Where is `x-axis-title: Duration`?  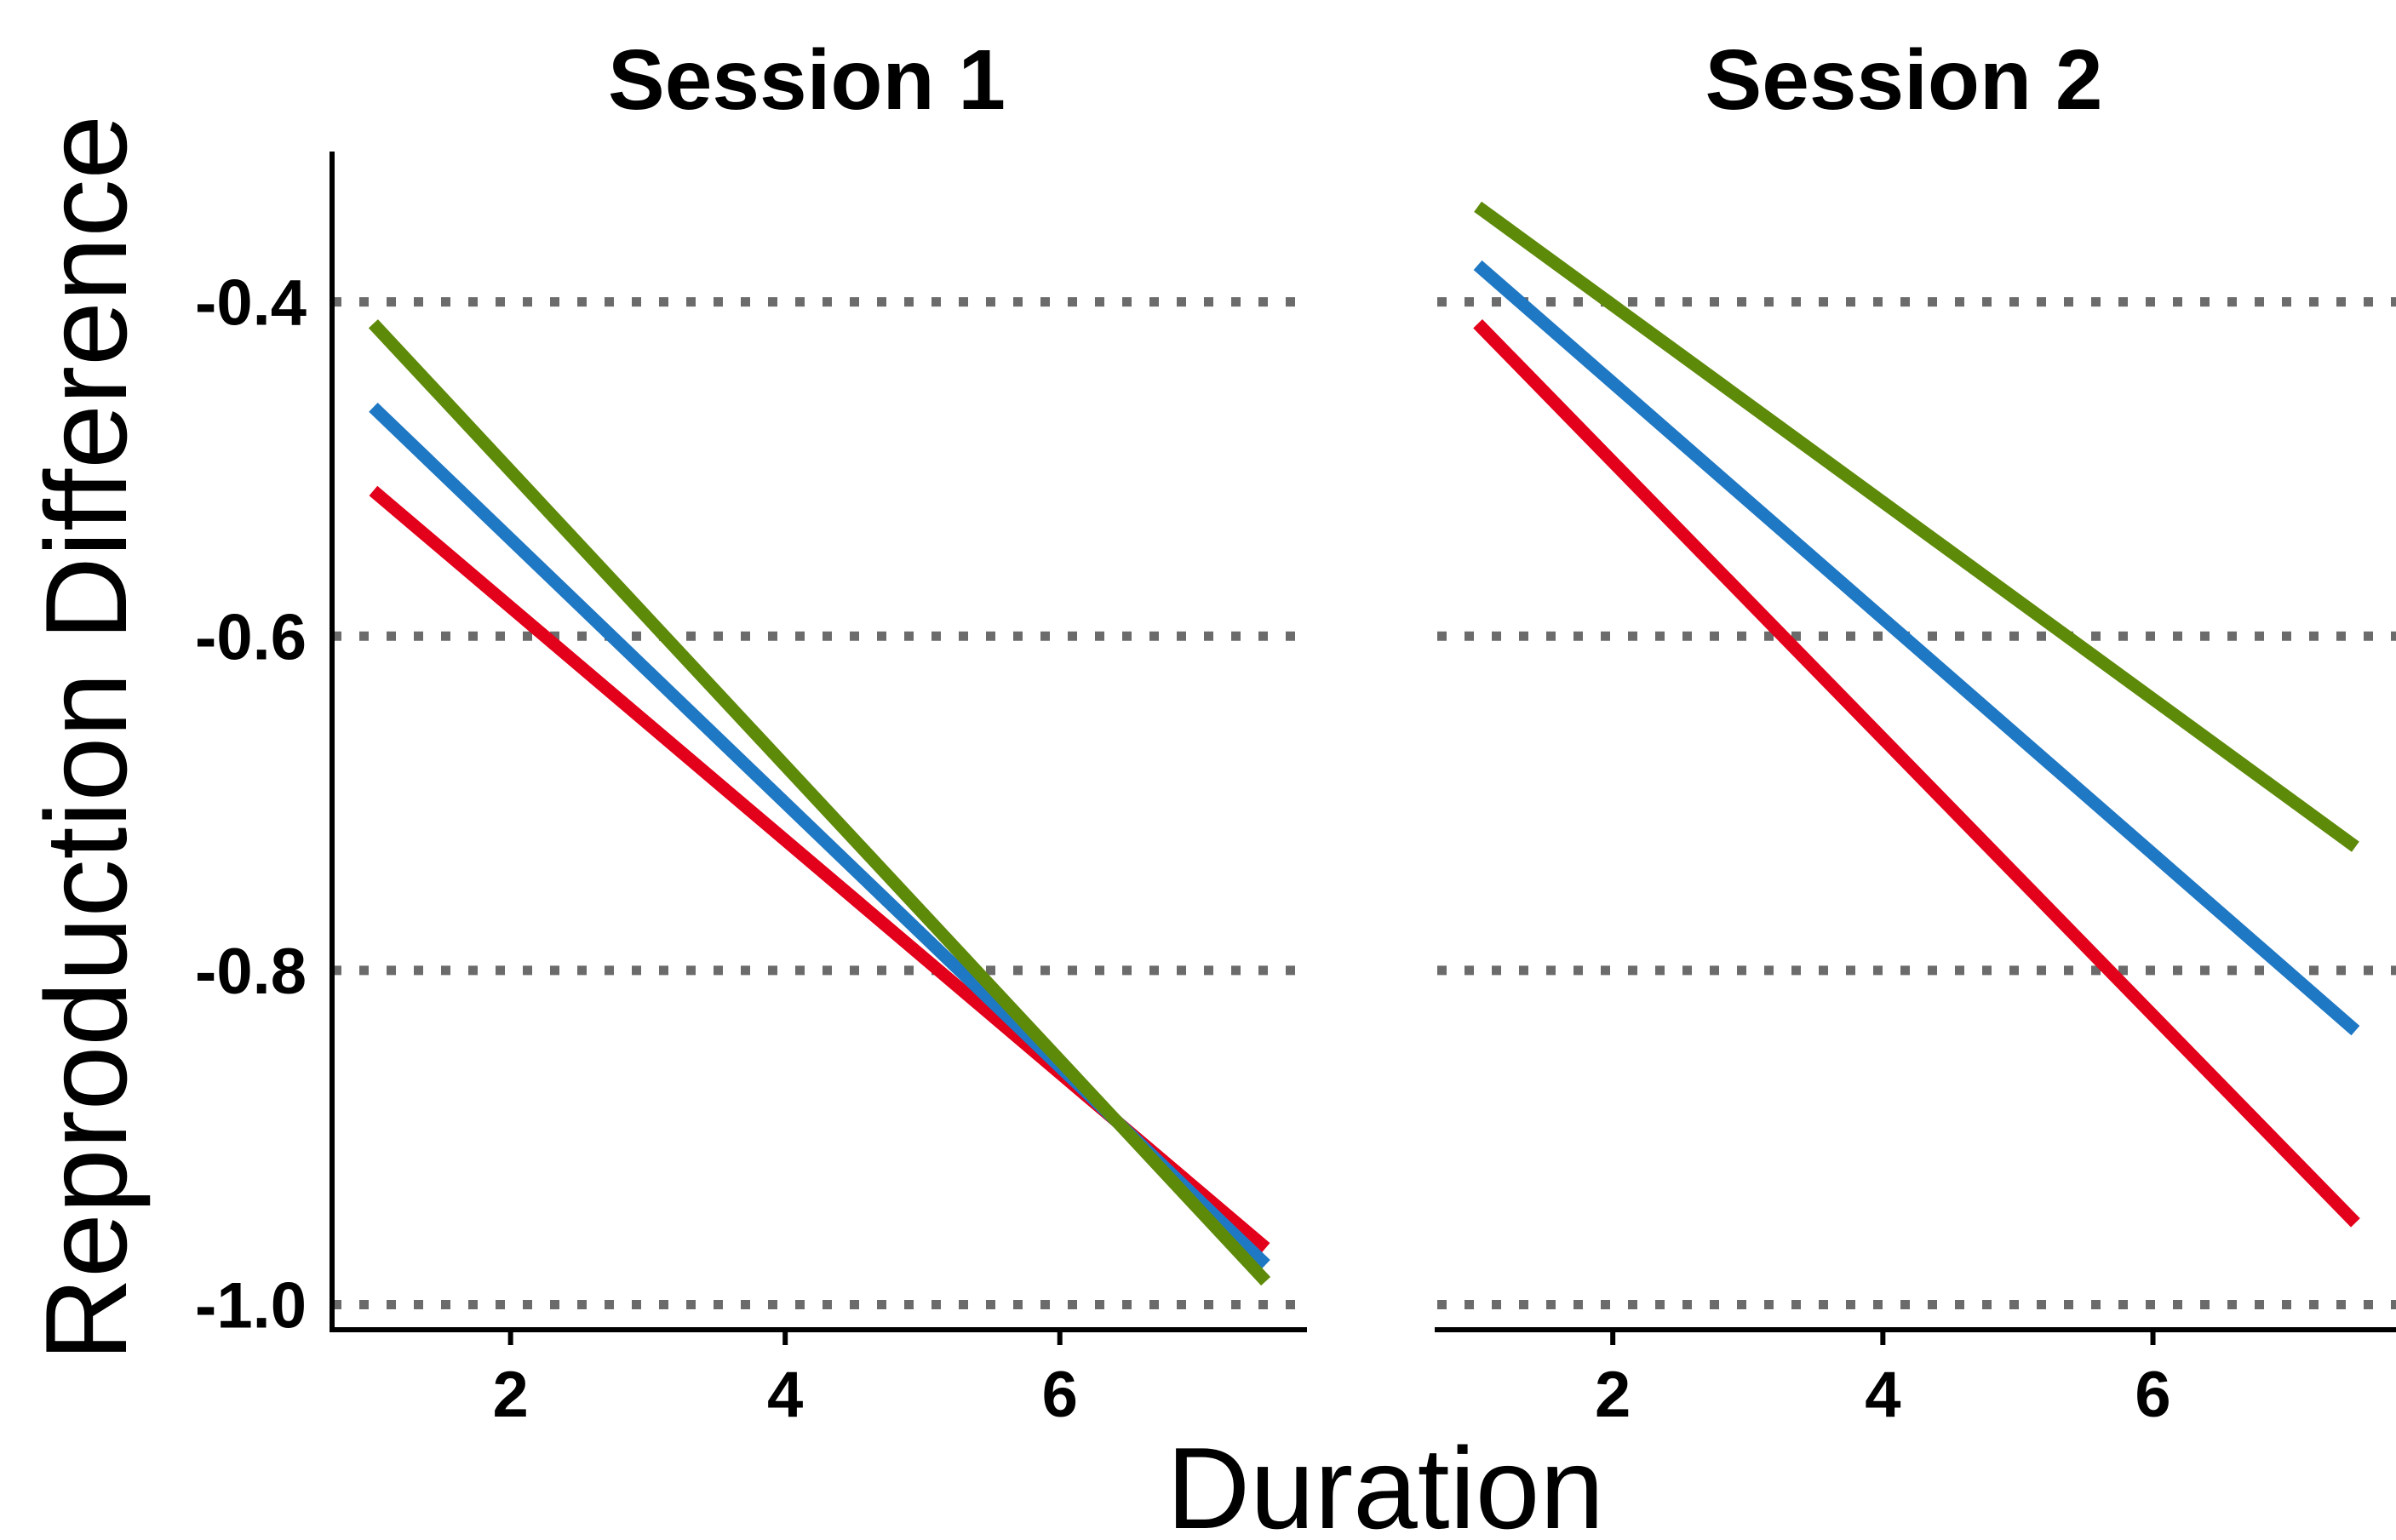 x-axis-title: Duration is located at coordinates (1385, 1482).